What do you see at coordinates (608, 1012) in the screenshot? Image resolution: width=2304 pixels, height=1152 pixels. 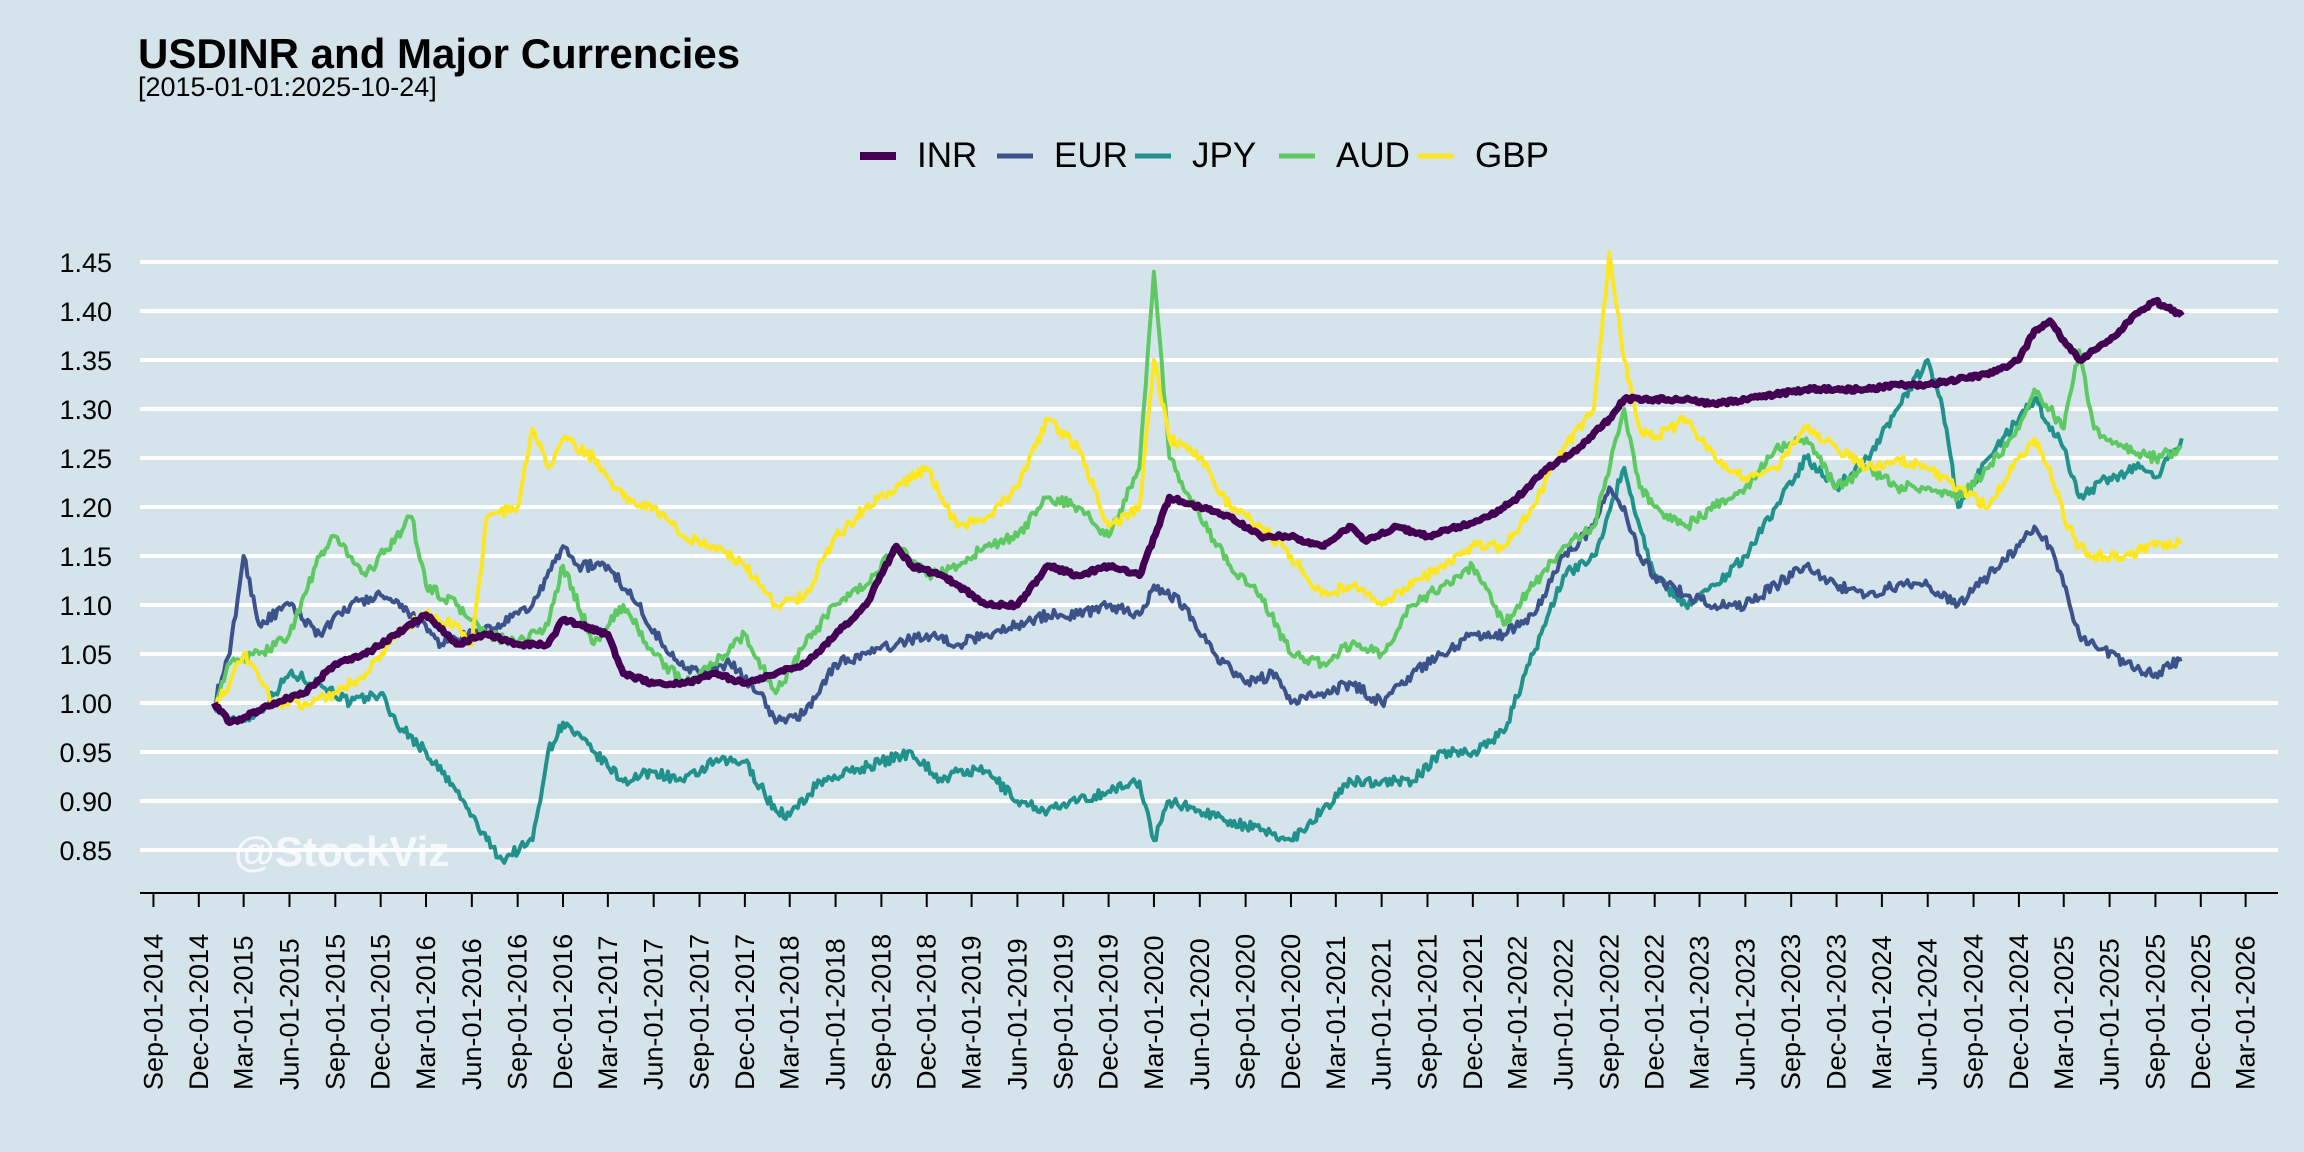 I see `x-tick-label: Mar-01-2017` at bounding box center [608, 1012].